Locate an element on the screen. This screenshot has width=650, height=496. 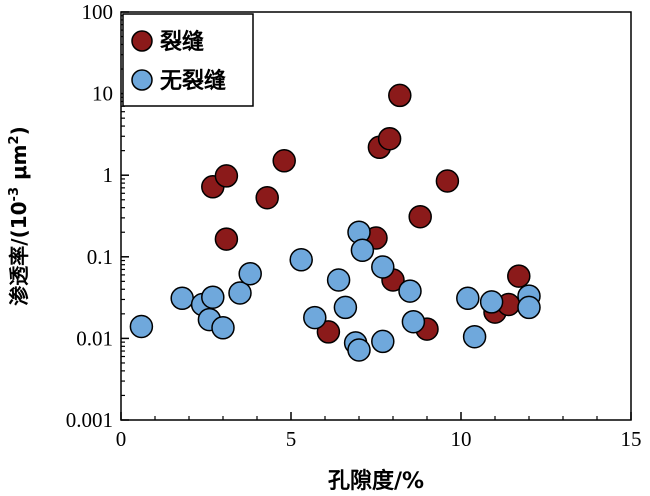
legend-marker-unfractured is located at coordinates (142, 80).